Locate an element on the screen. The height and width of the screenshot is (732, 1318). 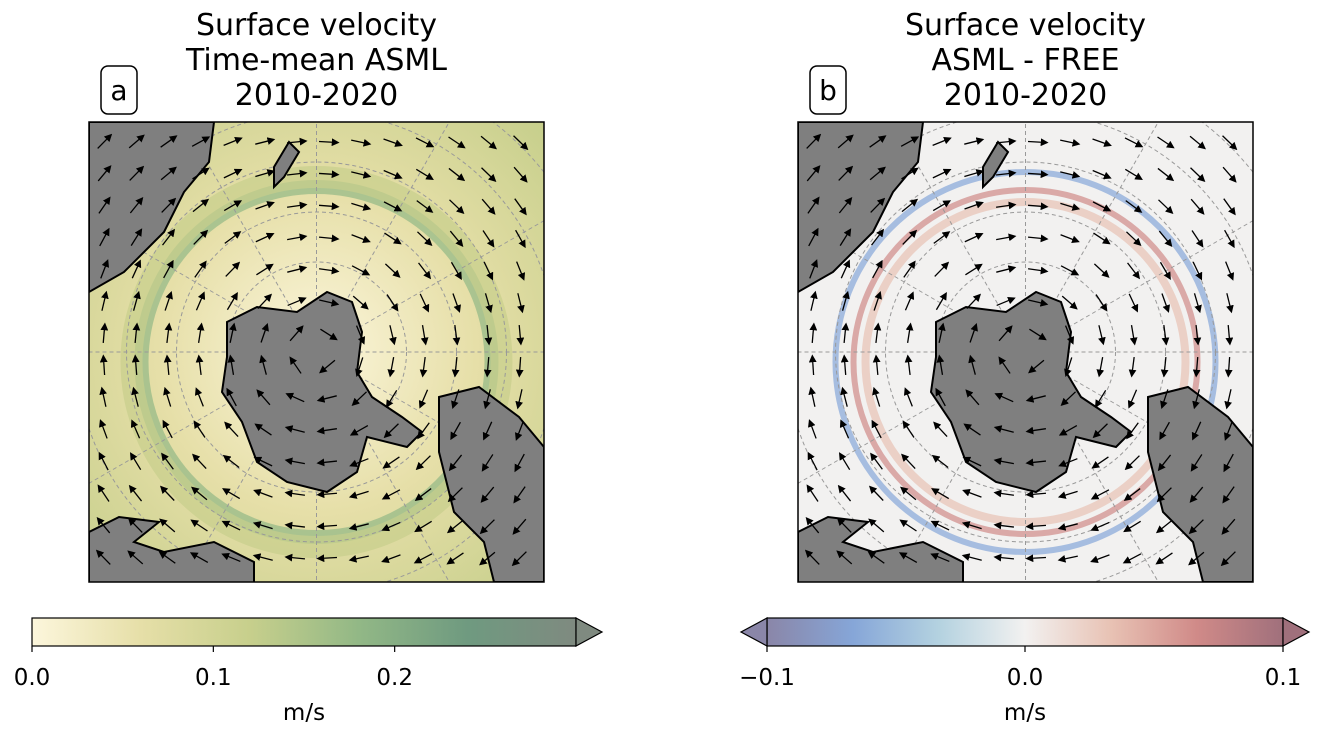
panel-label: a is located at coordinates (118, 90).